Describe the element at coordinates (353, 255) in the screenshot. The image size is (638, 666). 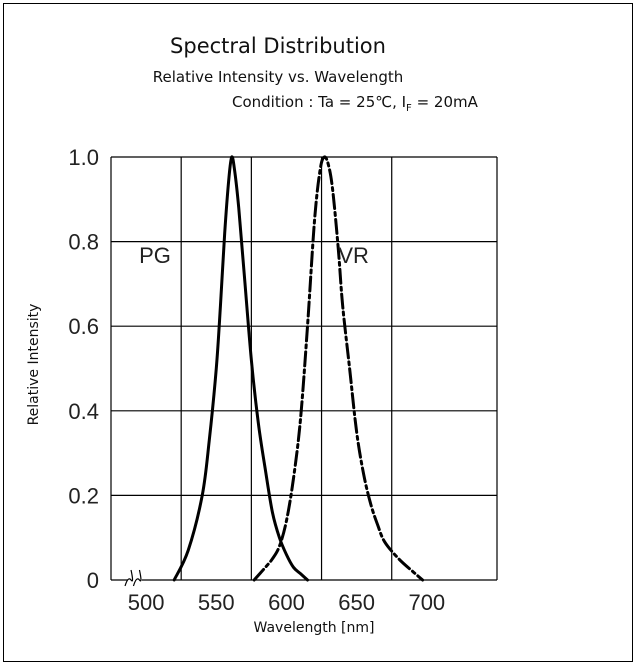
I see `series-label-vr: VR` at that location.